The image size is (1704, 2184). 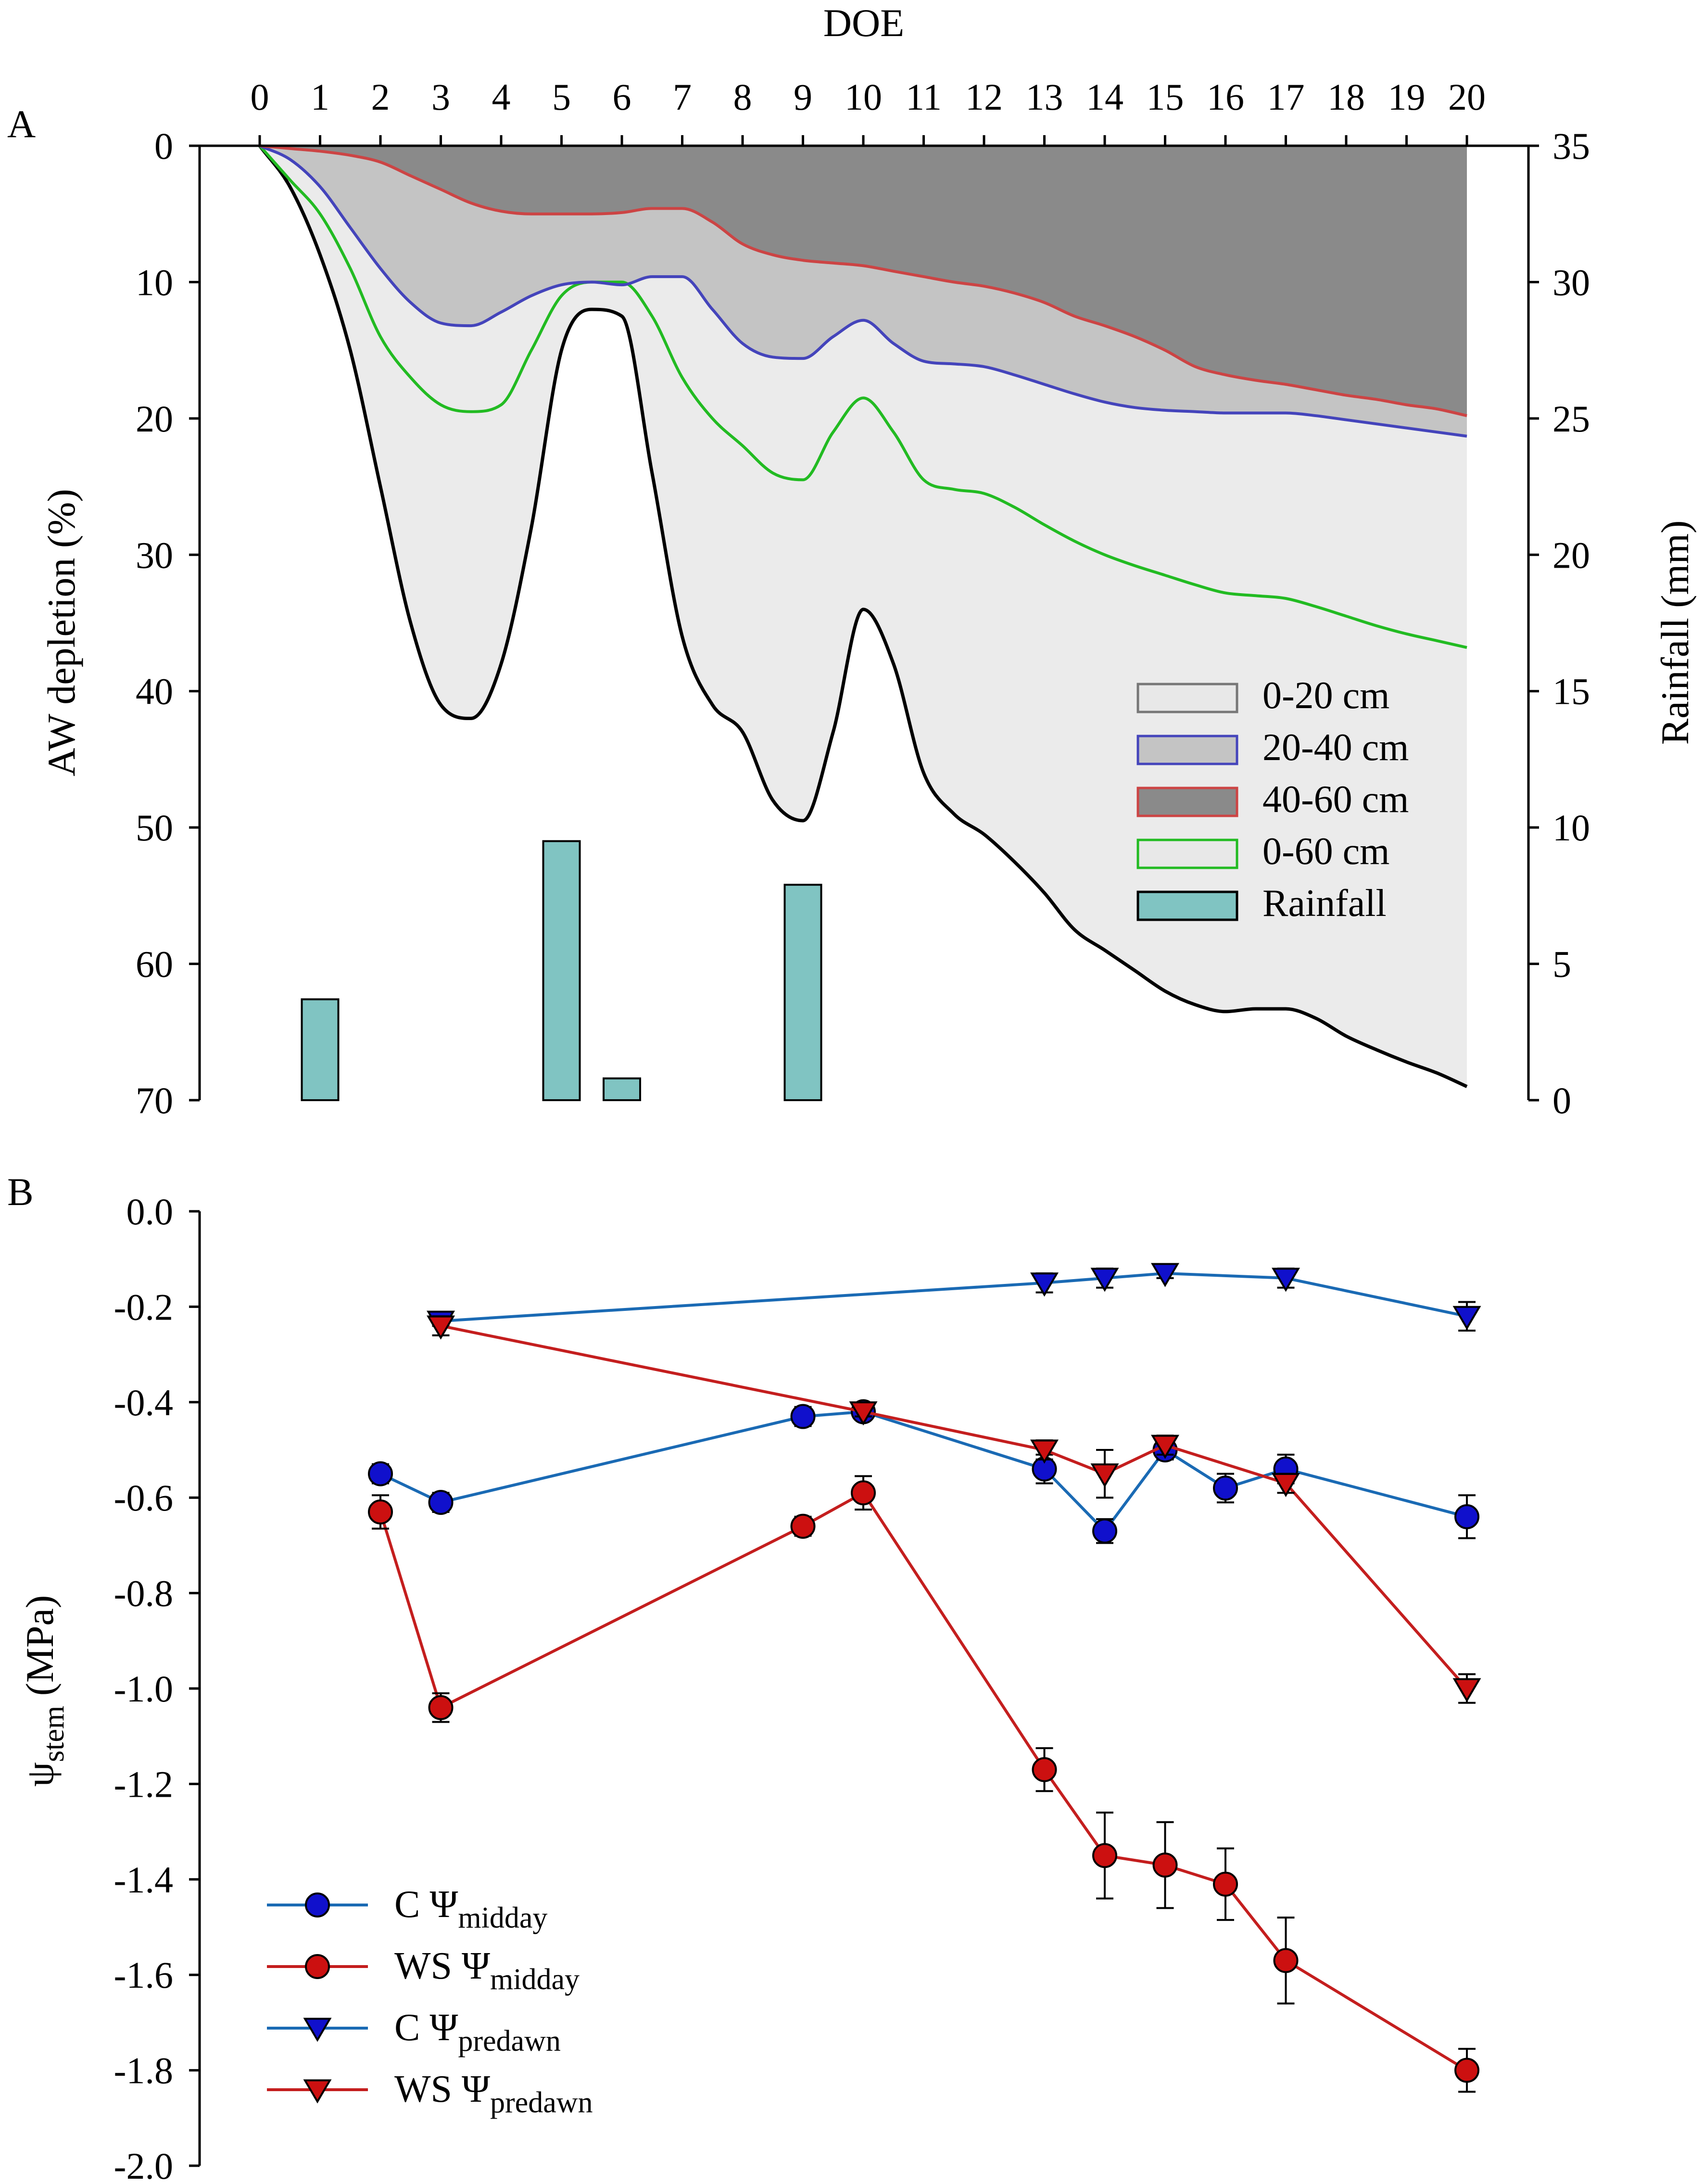 What do you see at coordinates (1571, 146) in the screenshot?
I see `y2-tick-label: 35` at bounding box center [1571, 146].